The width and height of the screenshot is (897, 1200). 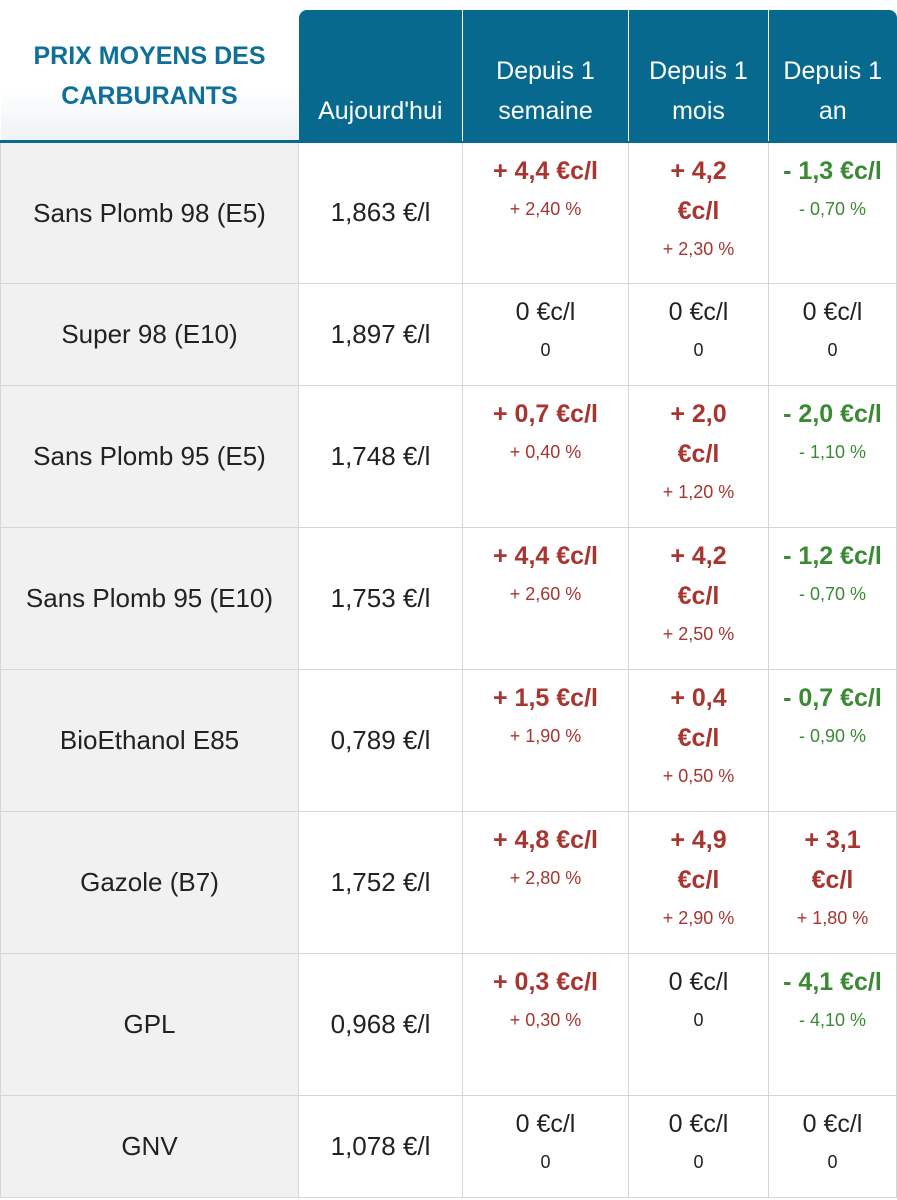 I want to click on change-1-month-value: + 0,4 €c/l, so click(x=698, y=718).